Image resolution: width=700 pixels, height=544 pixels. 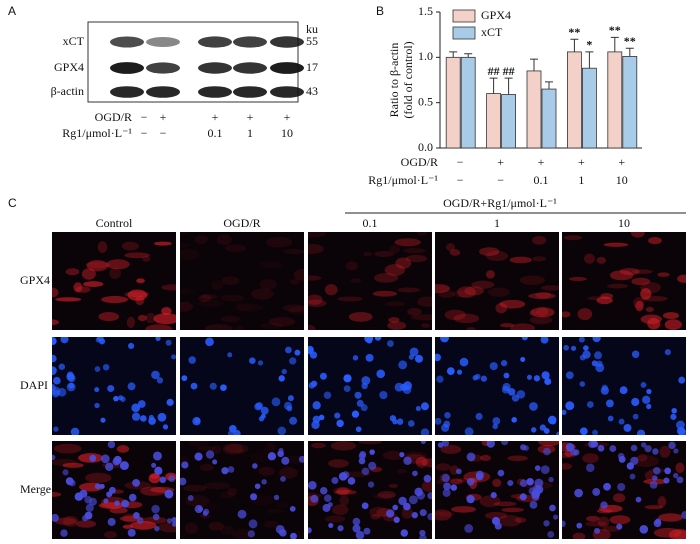 I want to click on condition-value: +, so click(x=287, y=117).